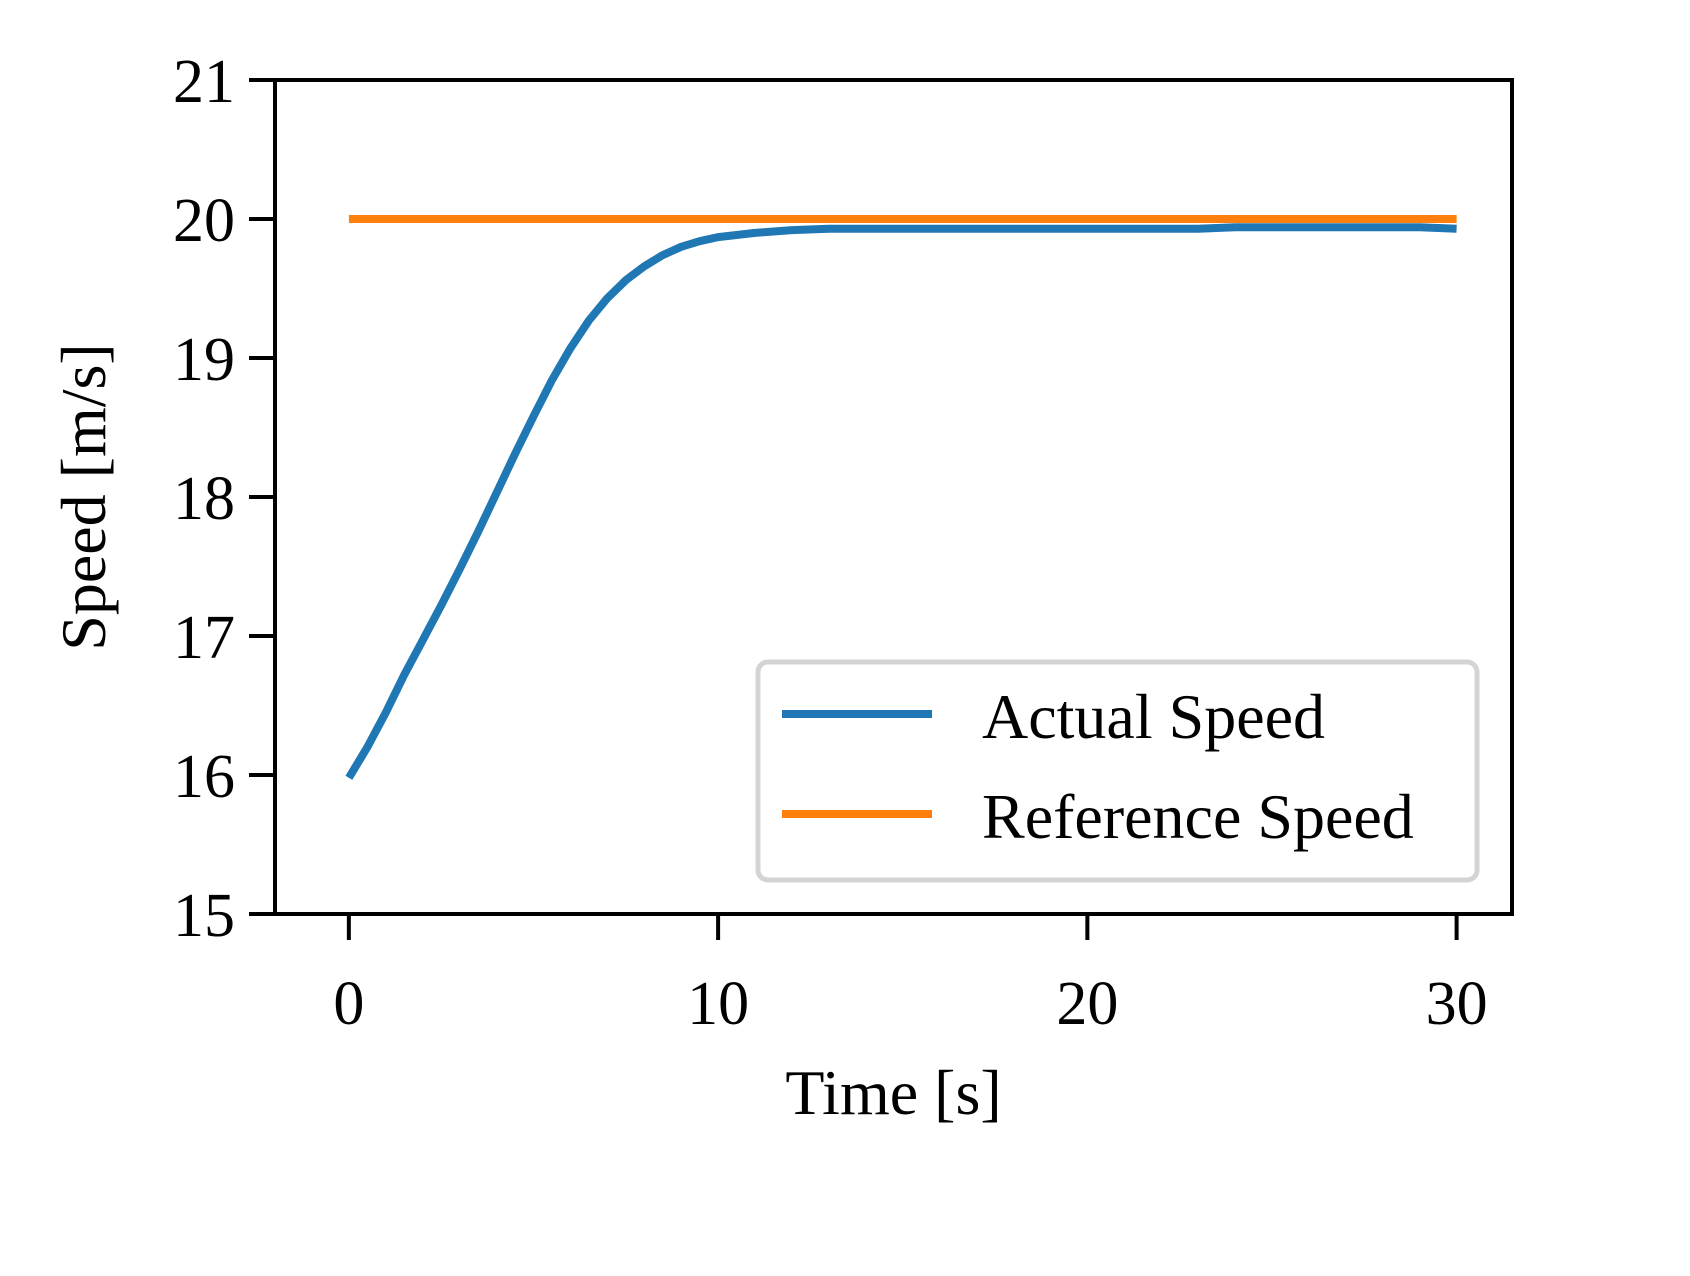 The width and height of the screenshot is (1690, 1276). Describe the element at coordinates (1198, 816) in the screenshot. I see `legend-label-reference-speed: Reference Speed` at that location.